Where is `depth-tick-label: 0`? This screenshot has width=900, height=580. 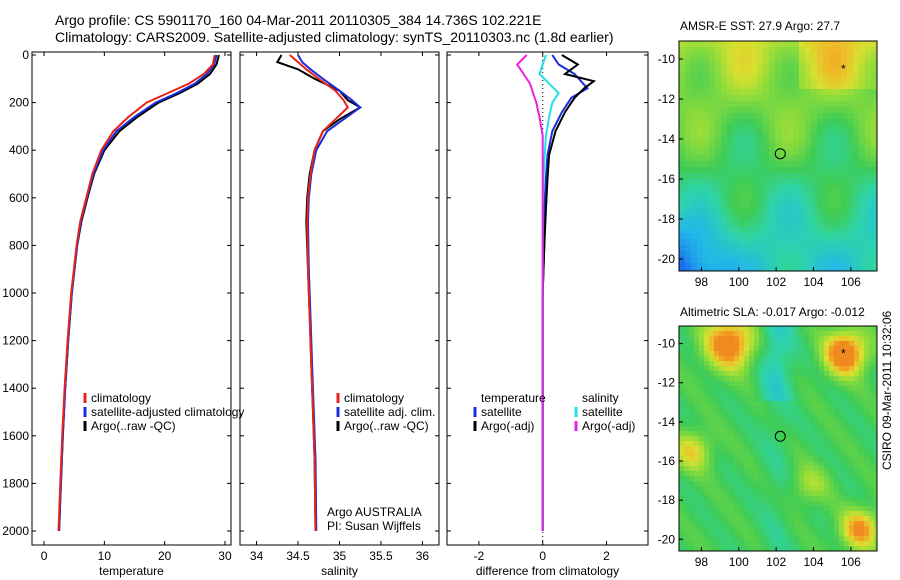
depth-tick-label: 0 is located at coordinates (25, 55).